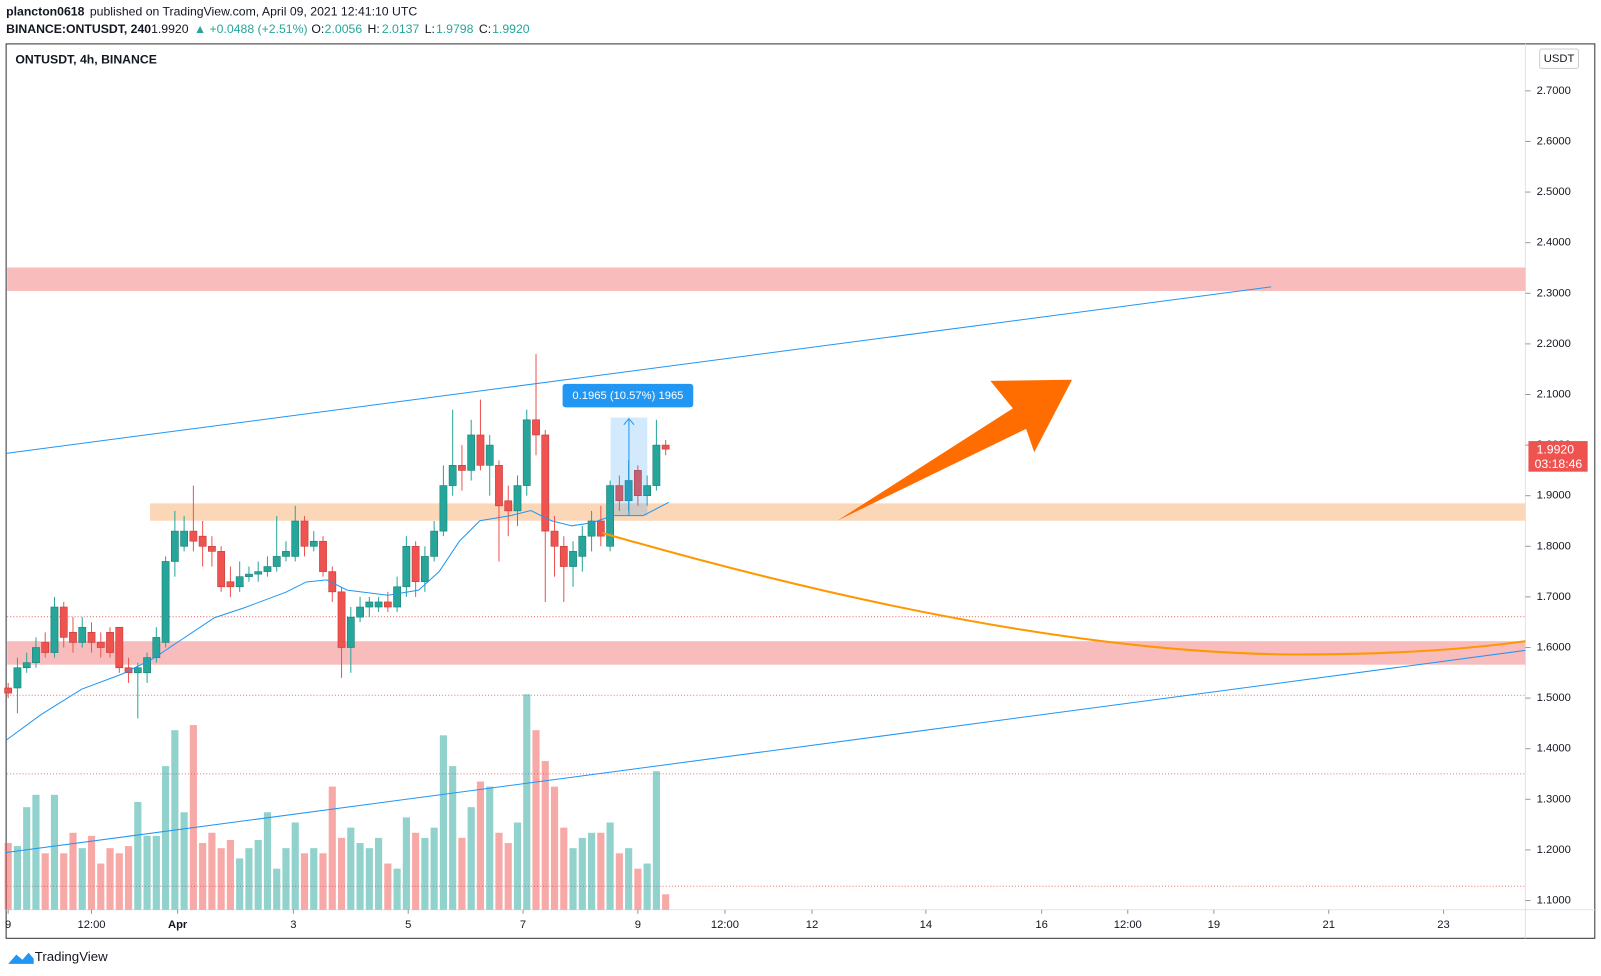 Image resolution: width=1601 pixels, height=976 pixels. What do you see at coordinates (1554, 91) in the screenshot?
I see `y-tick-label: 2.7000` at bounding box center [1554, 91].